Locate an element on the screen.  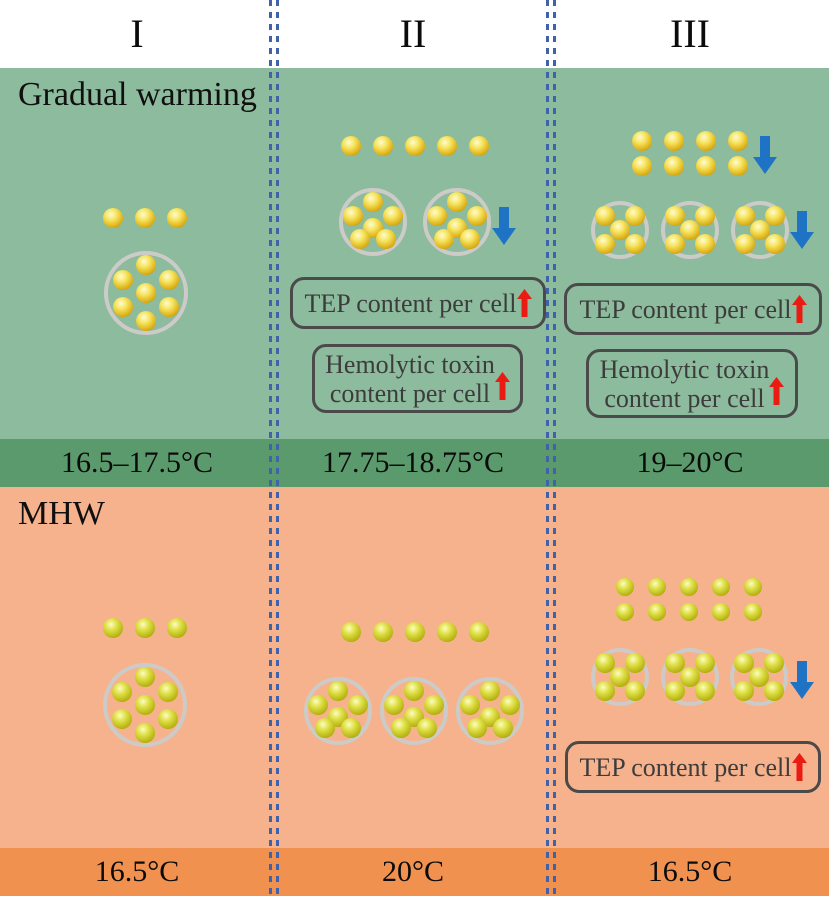
tep-content-box-gw3: TEP content per cell is located at coordinates (693, 309).